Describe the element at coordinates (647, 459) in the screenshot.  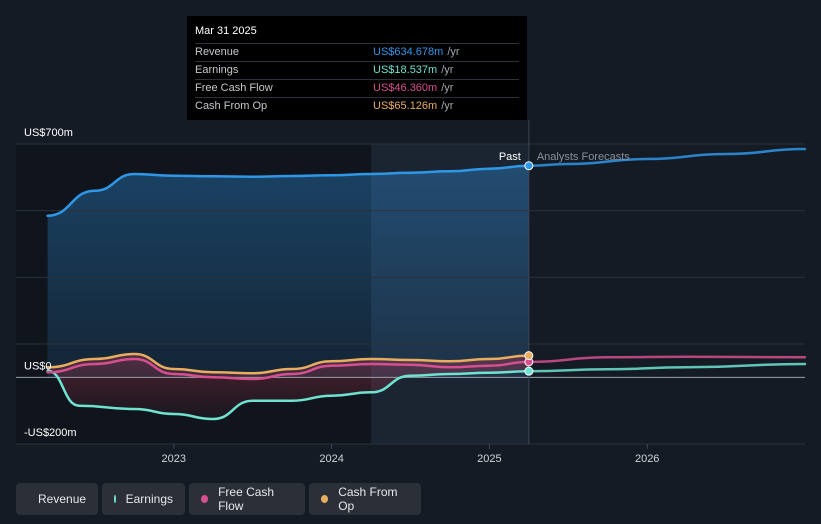
I see `x-tick-label: 2026` at that location.